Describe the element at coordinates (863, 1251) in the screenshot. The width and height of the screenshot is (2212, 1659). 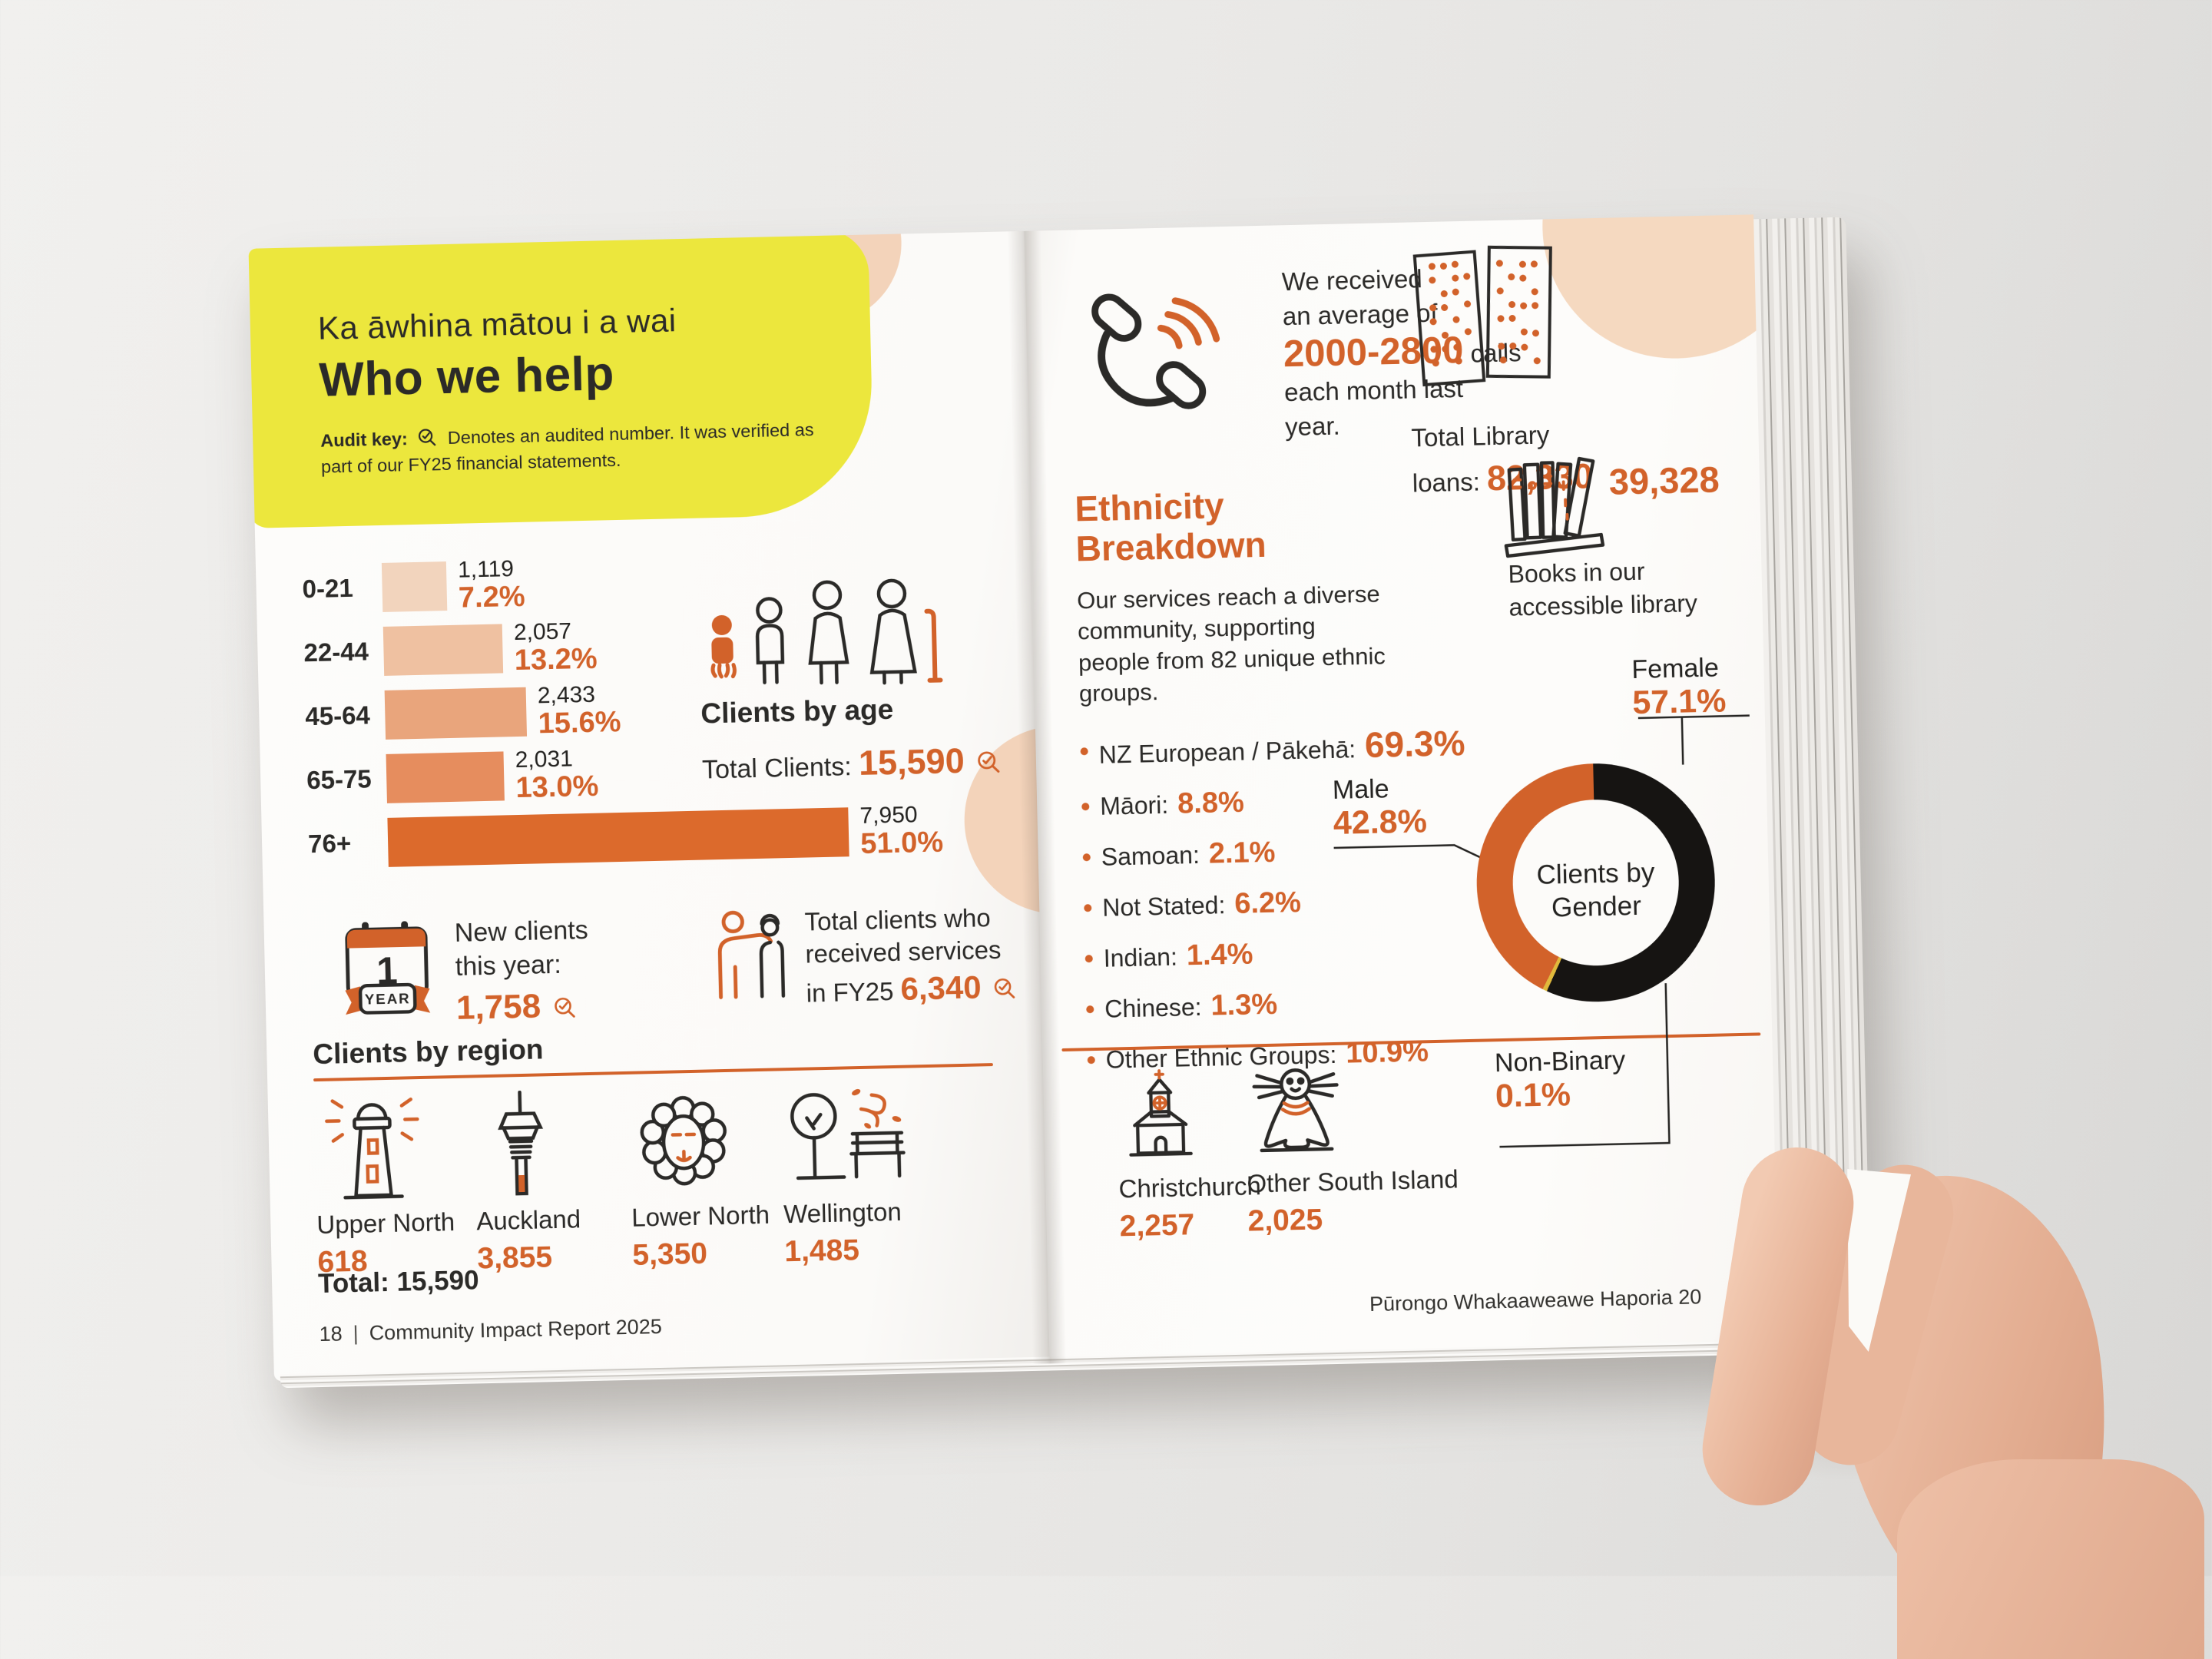
I see `region-value: 1,485` at that location.